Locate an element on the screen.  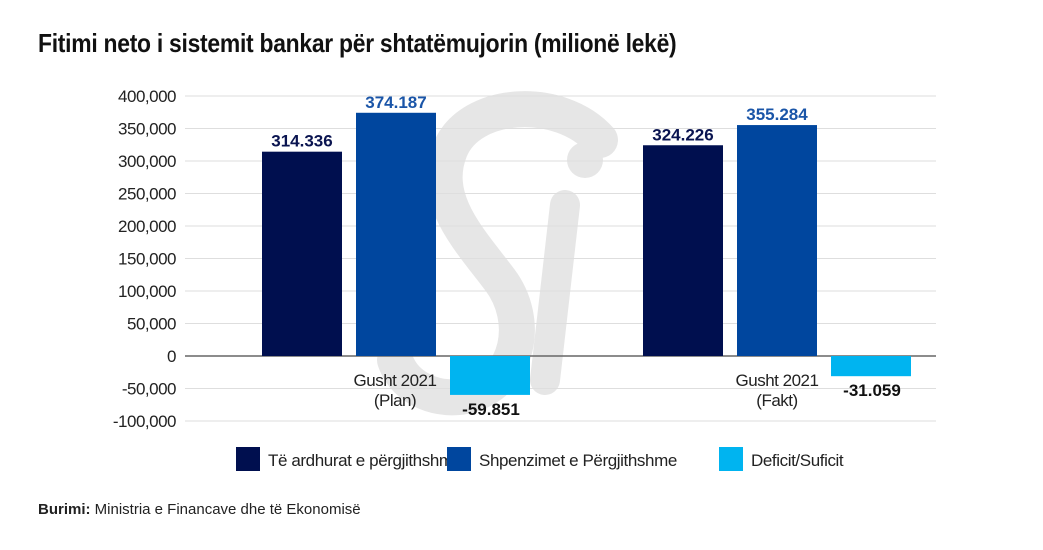
y-tick-label: 50,000 is located at coordinates (151, 324).